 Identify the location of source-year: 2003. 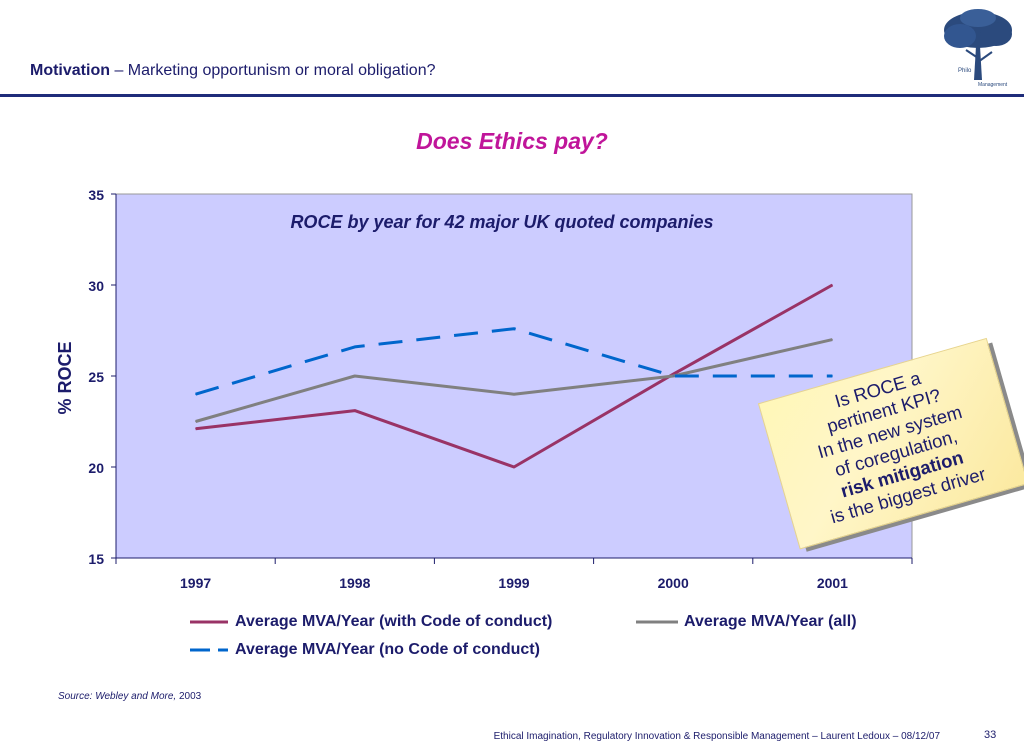
(189, 696).